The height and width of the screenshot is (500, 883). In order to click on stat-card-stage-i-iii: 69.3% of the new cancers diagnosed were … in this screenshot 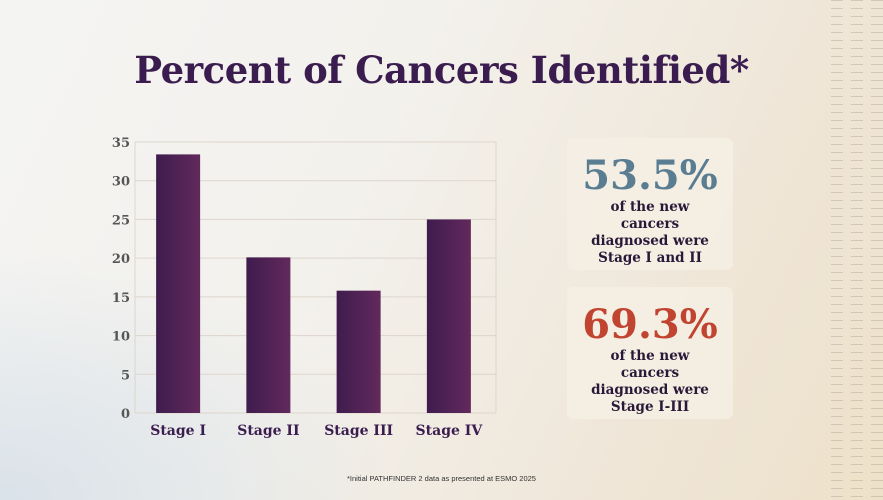, I will do `click(650, 353)`.